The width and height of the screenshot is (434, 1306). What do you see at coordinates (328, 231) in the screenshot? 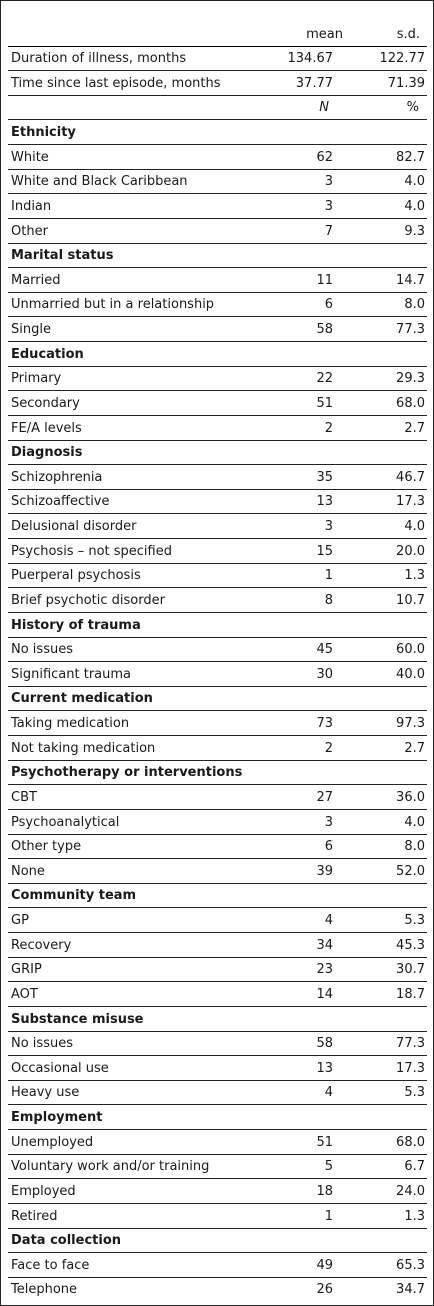
I see `row-value-1: 7` at bounding box center [328, 231].